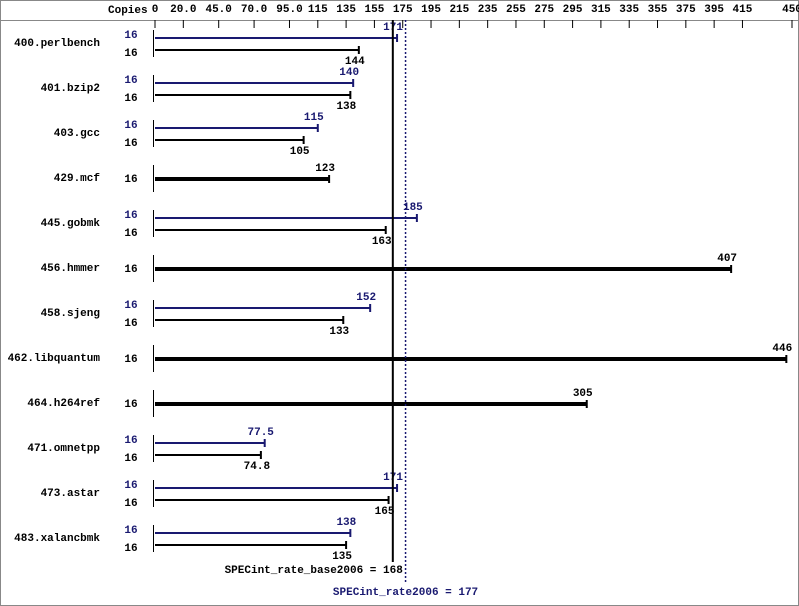  Describe the element at coordinates (63, 449) in the screenshot. I see `category-label: 471.omnetpp` at that location.